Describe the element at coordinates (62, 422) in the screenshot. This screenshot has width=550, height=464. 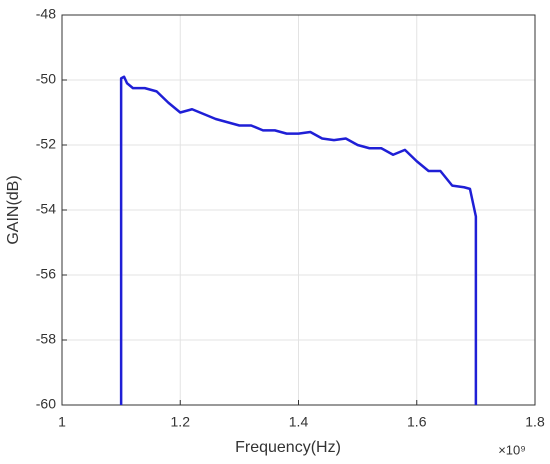
I see `x-tick-label: 1` at that location.